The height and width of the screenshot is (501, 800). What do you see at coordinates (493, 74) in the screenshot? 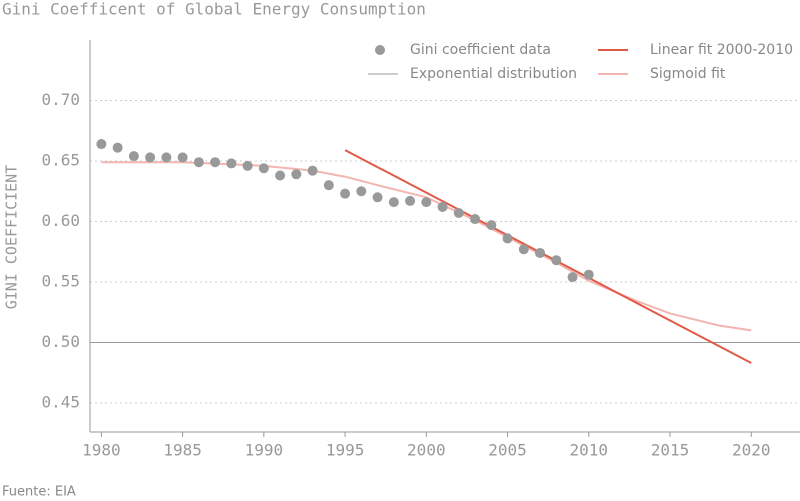
I see `legend-label: Exponential distribution` at bounding box center [493, 74].